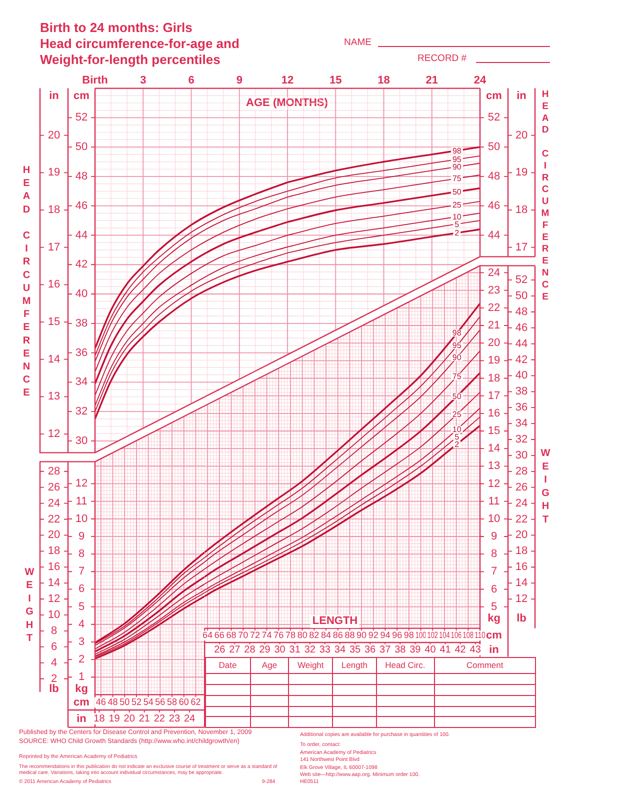 The width and height of the screenshot is (618, 800). I want to click on x-axis-title: AGE (MONTHS), so click(287, 103).